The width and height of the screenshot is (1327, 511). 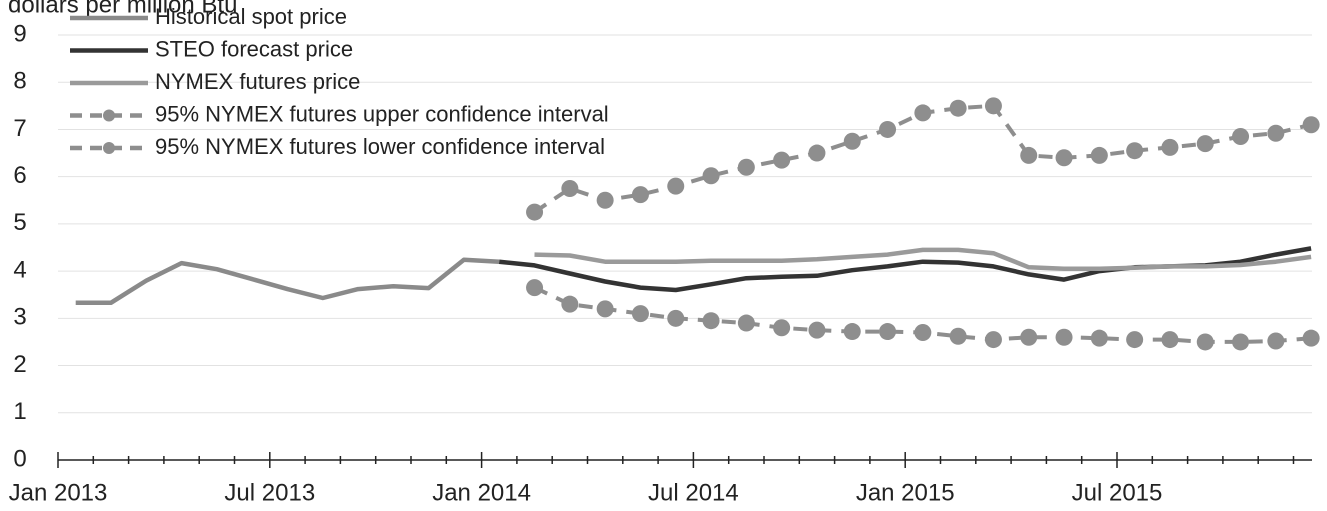 I want to click on y-tick-label: 6, so click(x=19, y=175).